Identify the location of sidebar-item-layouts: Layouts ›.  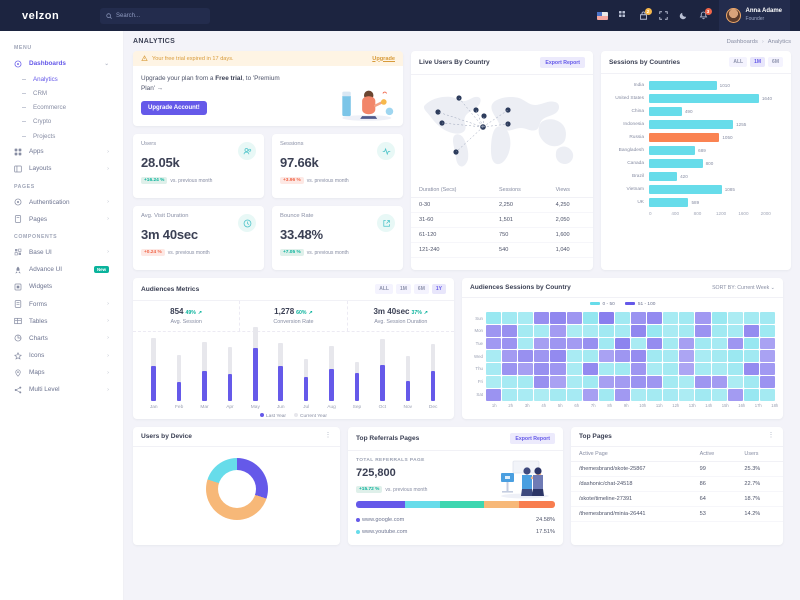
(61, 168).